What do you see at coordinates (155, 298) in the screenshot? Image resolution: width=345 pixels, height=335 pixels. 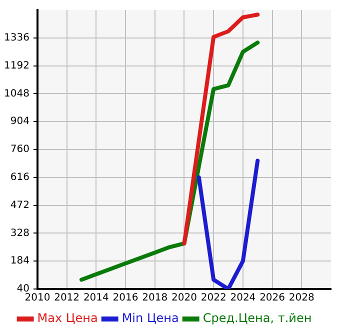 I see `x-tick-label: 2018` at bounding box center [155, 298].